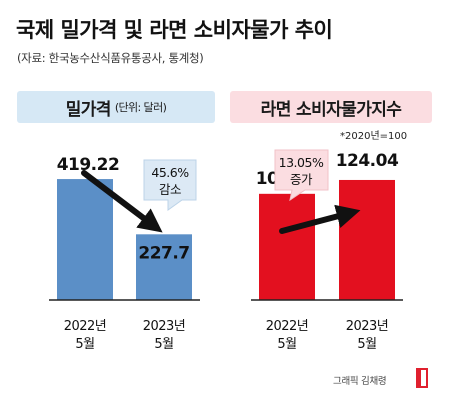 The height and width of the screenshot is (400, 450). I want to click on change-word-ramen: 증가, so click(301, 179).